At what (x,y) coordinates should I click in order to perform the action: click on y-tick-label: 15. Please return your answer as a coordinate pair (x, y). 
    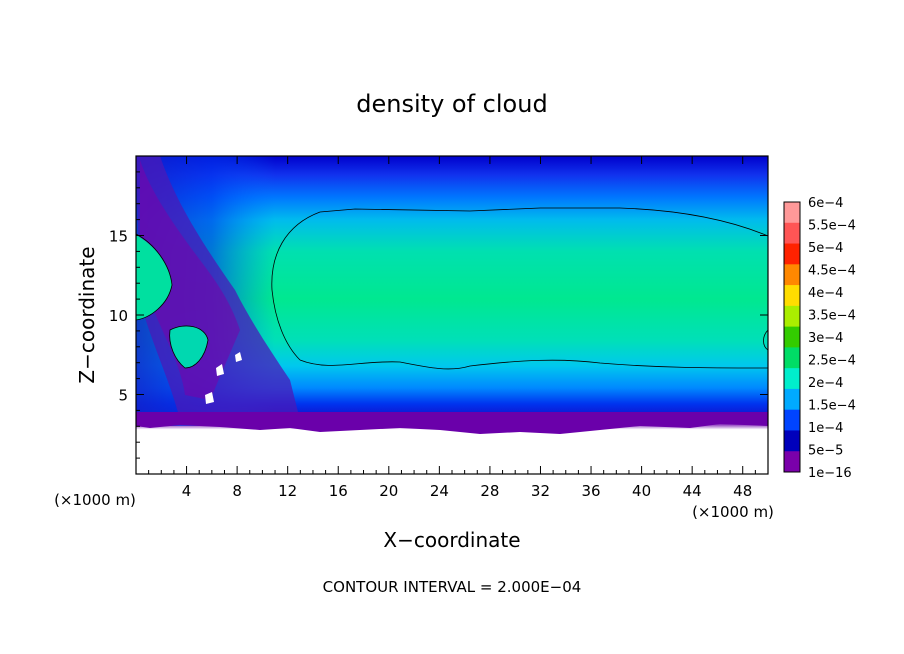
    Looking at the image, I should click on (118, 237).